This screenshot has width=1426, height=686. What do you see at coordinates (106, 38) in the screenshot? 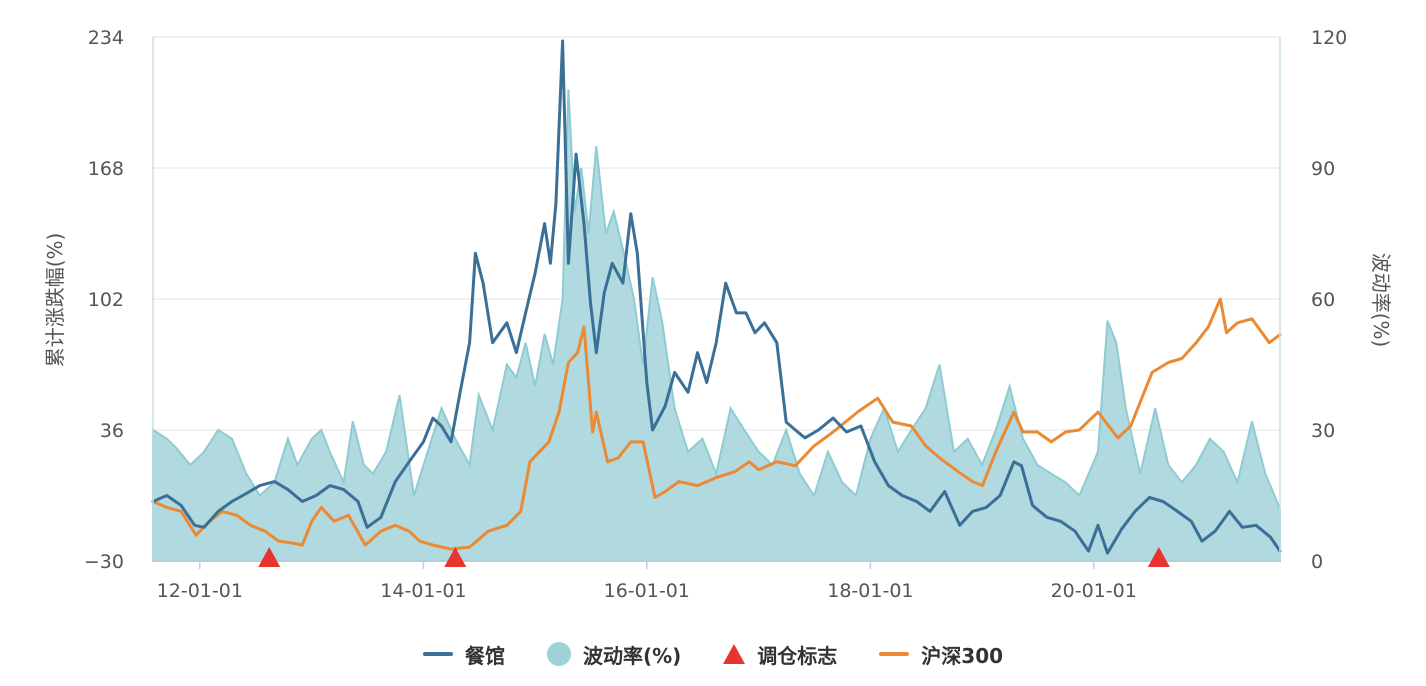
I see `y-tick-left: 234` at bounding box center [106, 38].